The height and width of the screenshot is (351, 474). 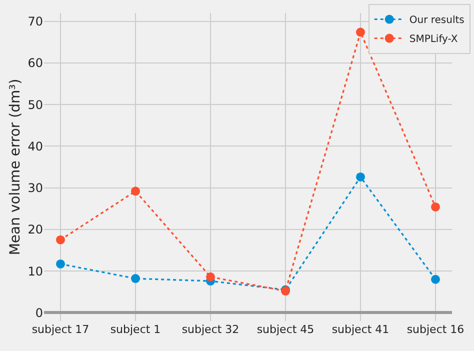 I want to click on y-tick-label: 0, so click(x=39, y=313).